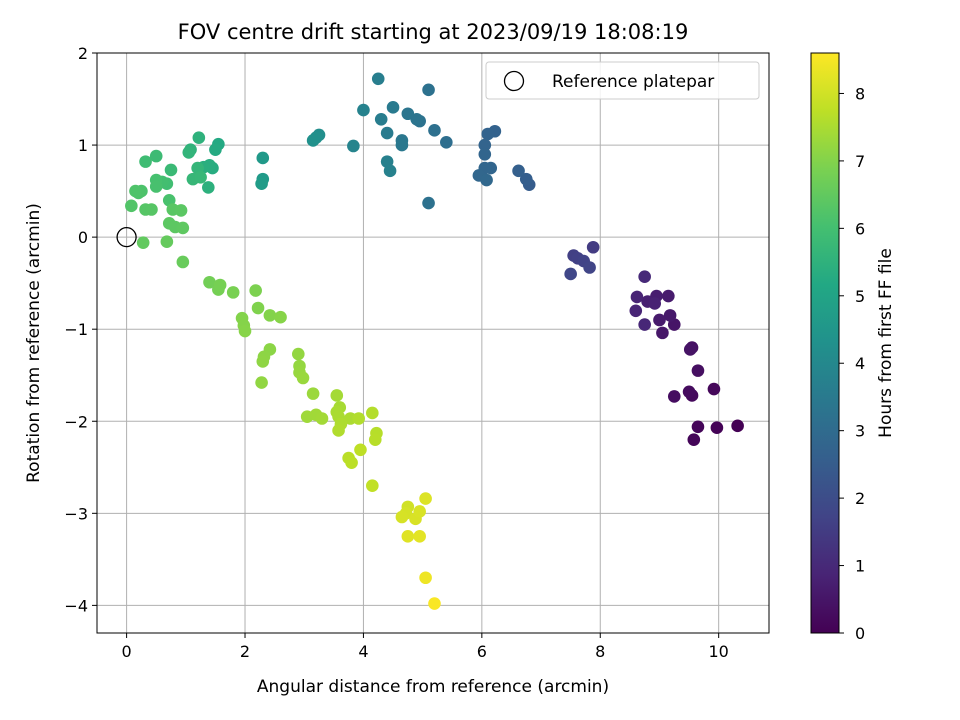 This screenshot has height=720, width=960. What do you see at coordinates (83, 53) in the screenshot?
I see `y-tick-label: 2` at bounding box center [83, 53].